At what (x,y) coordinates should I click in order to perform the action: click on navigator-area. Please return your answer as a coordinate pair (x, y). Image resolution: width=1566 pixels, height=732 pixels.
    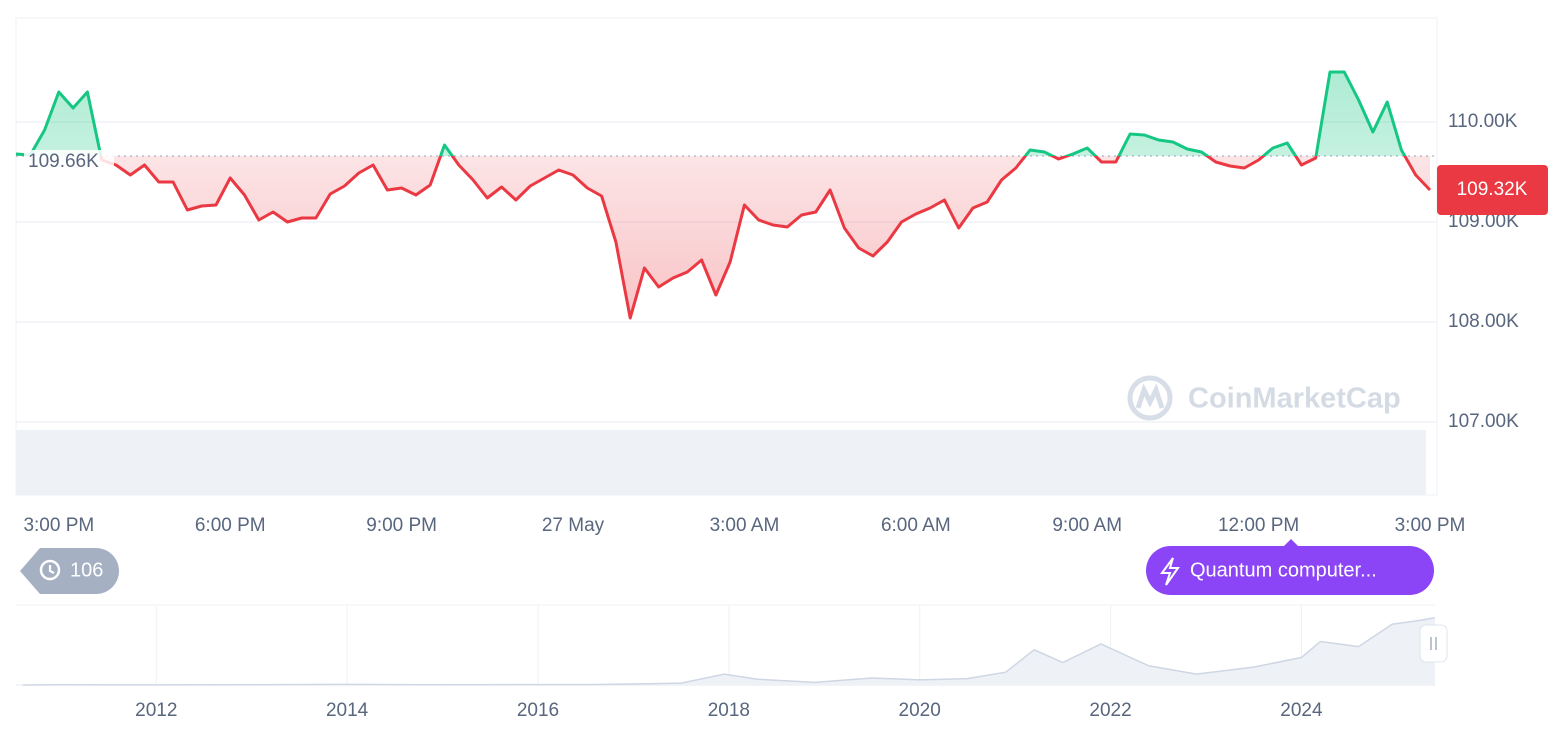
    Looking at the image, I should click on (728, 651).